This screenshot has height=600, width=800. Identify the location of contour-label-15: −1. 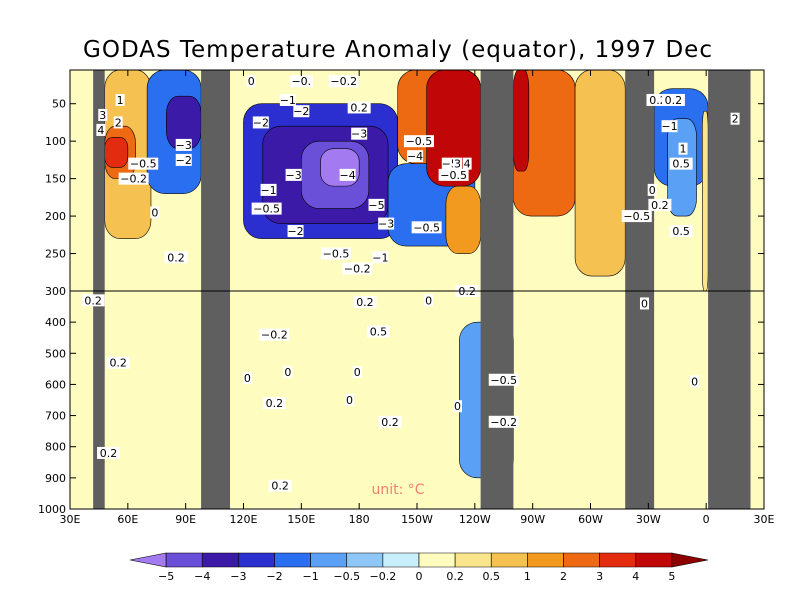
(288, 100).